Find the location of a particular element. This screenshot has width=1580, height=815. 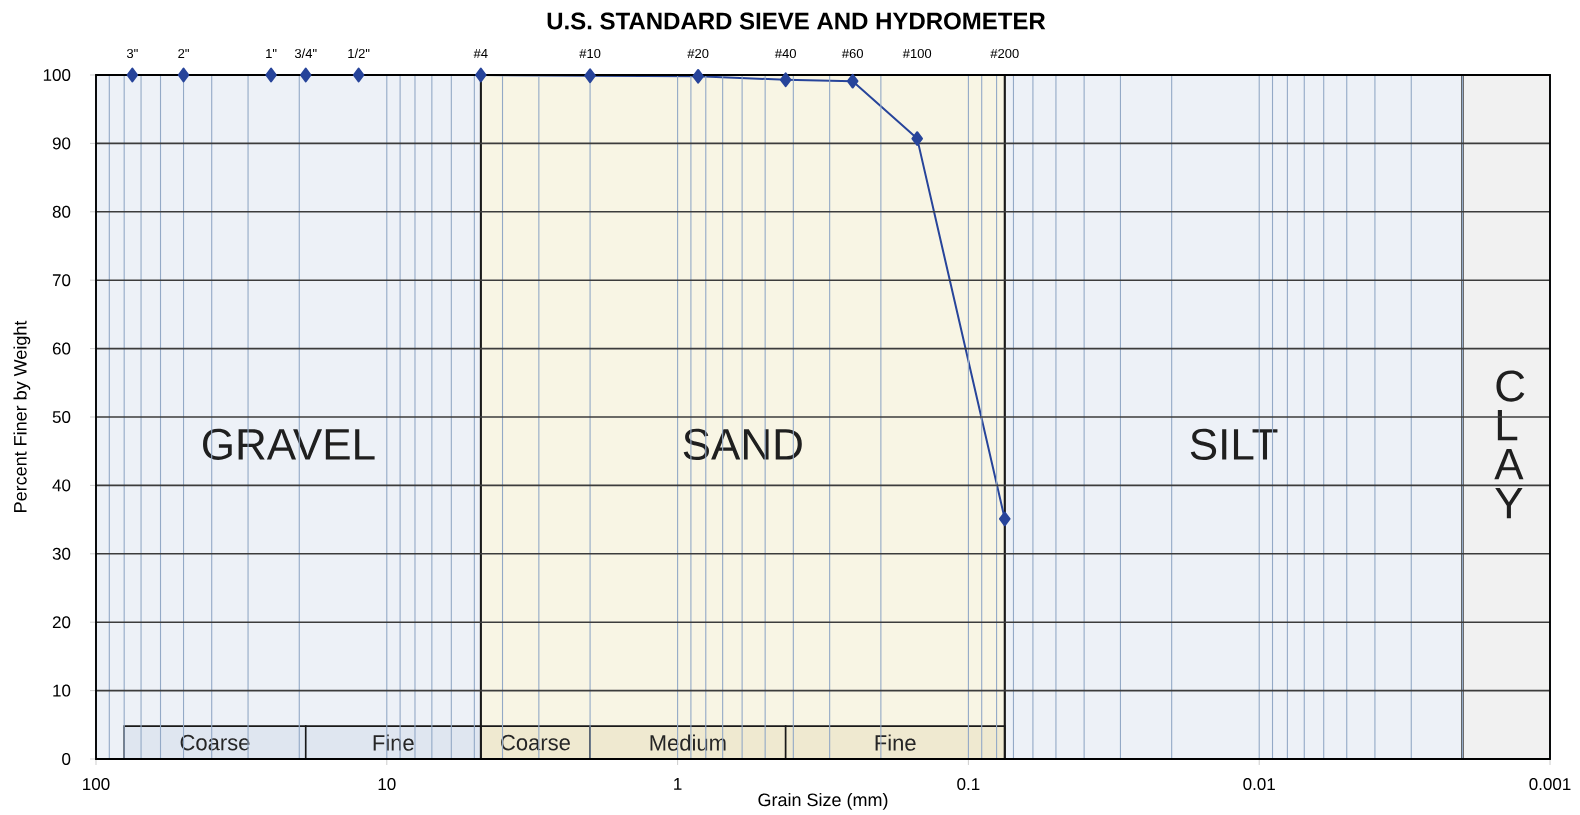

y-tick-label: 10 is located at coordinates (62, 690).